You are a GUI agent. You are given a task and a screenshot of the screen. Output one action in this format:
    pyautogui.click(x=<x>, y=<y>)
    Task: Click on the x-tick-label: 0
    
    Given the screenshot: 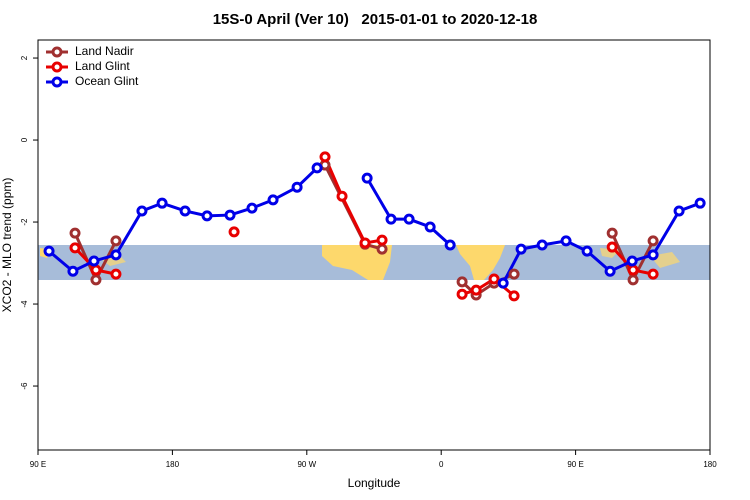 What is the action you would take?
    pyautogui.click(x=441, y=464)
    